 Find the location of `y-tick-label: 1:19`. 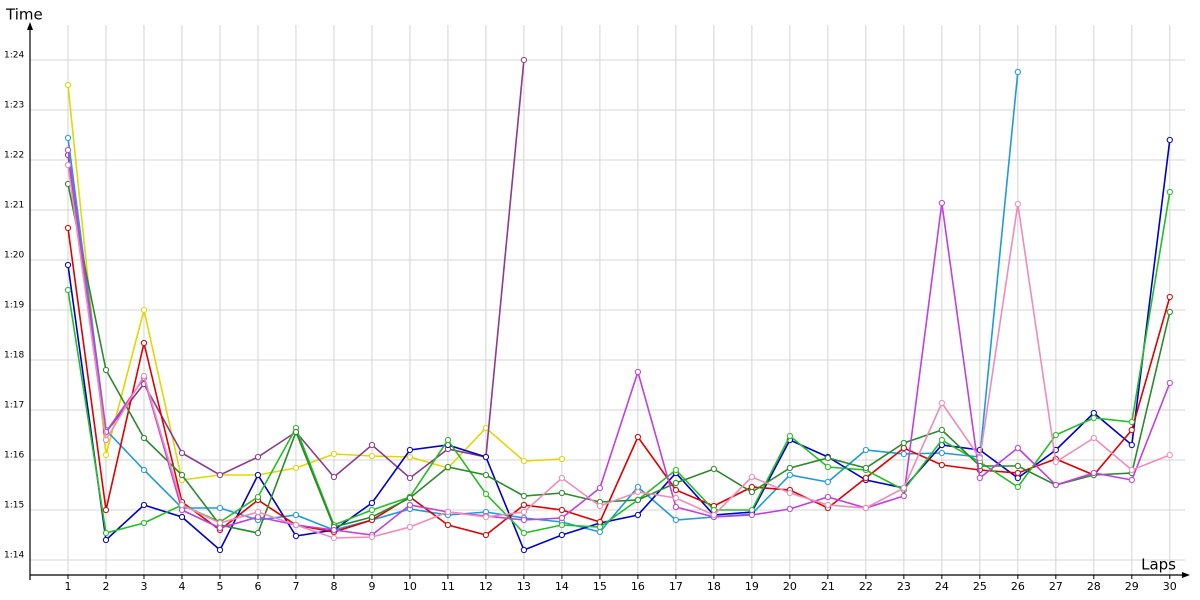

y-tick-label: 1:19 is located at coordinates (14, 306).